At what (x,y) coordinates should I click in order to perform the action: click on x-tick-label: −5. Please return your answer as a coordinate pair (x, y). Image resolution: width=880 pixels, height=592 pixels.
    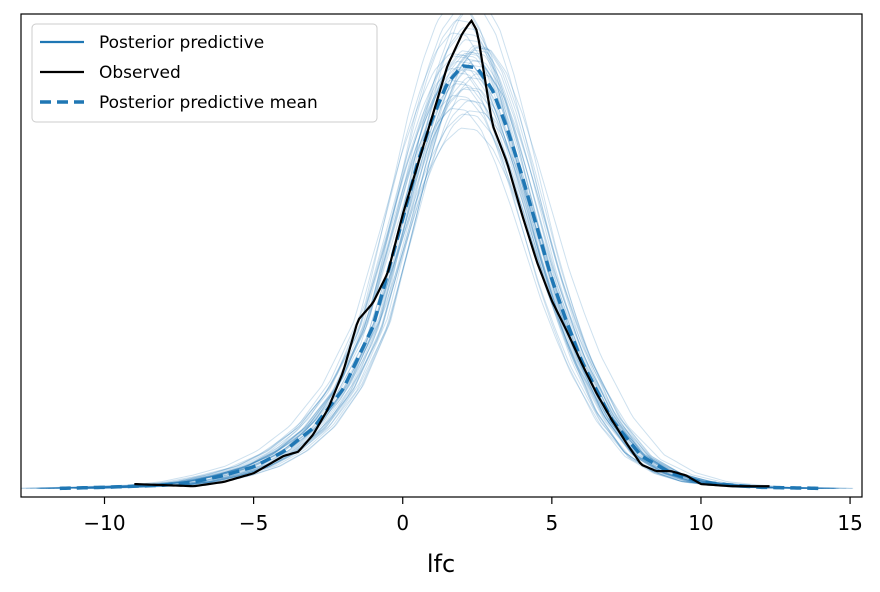
    Looking at the image, I should click on (253, 523).